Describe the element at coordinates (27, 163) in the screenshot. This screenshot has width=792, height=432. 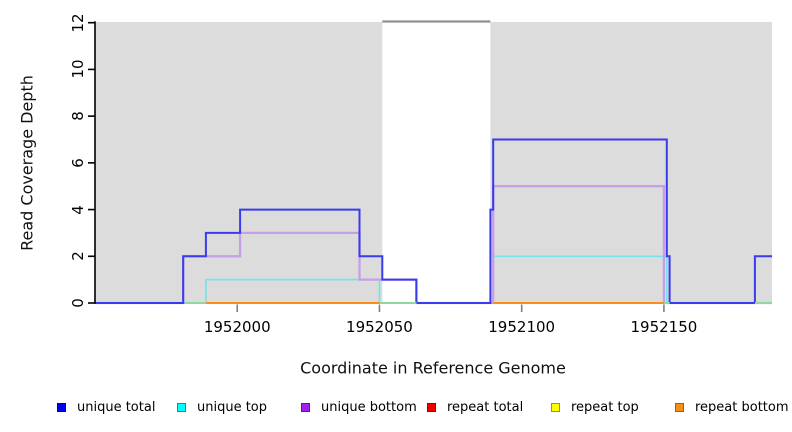
I see `y-axis-title: Read Coverage Depth` at that location.